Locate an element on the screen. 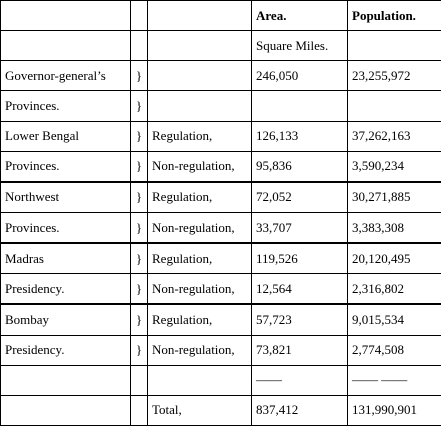 This screenshot has width=441, height=426. total-population: 131,990,901 is located at coordinates (394, 410).